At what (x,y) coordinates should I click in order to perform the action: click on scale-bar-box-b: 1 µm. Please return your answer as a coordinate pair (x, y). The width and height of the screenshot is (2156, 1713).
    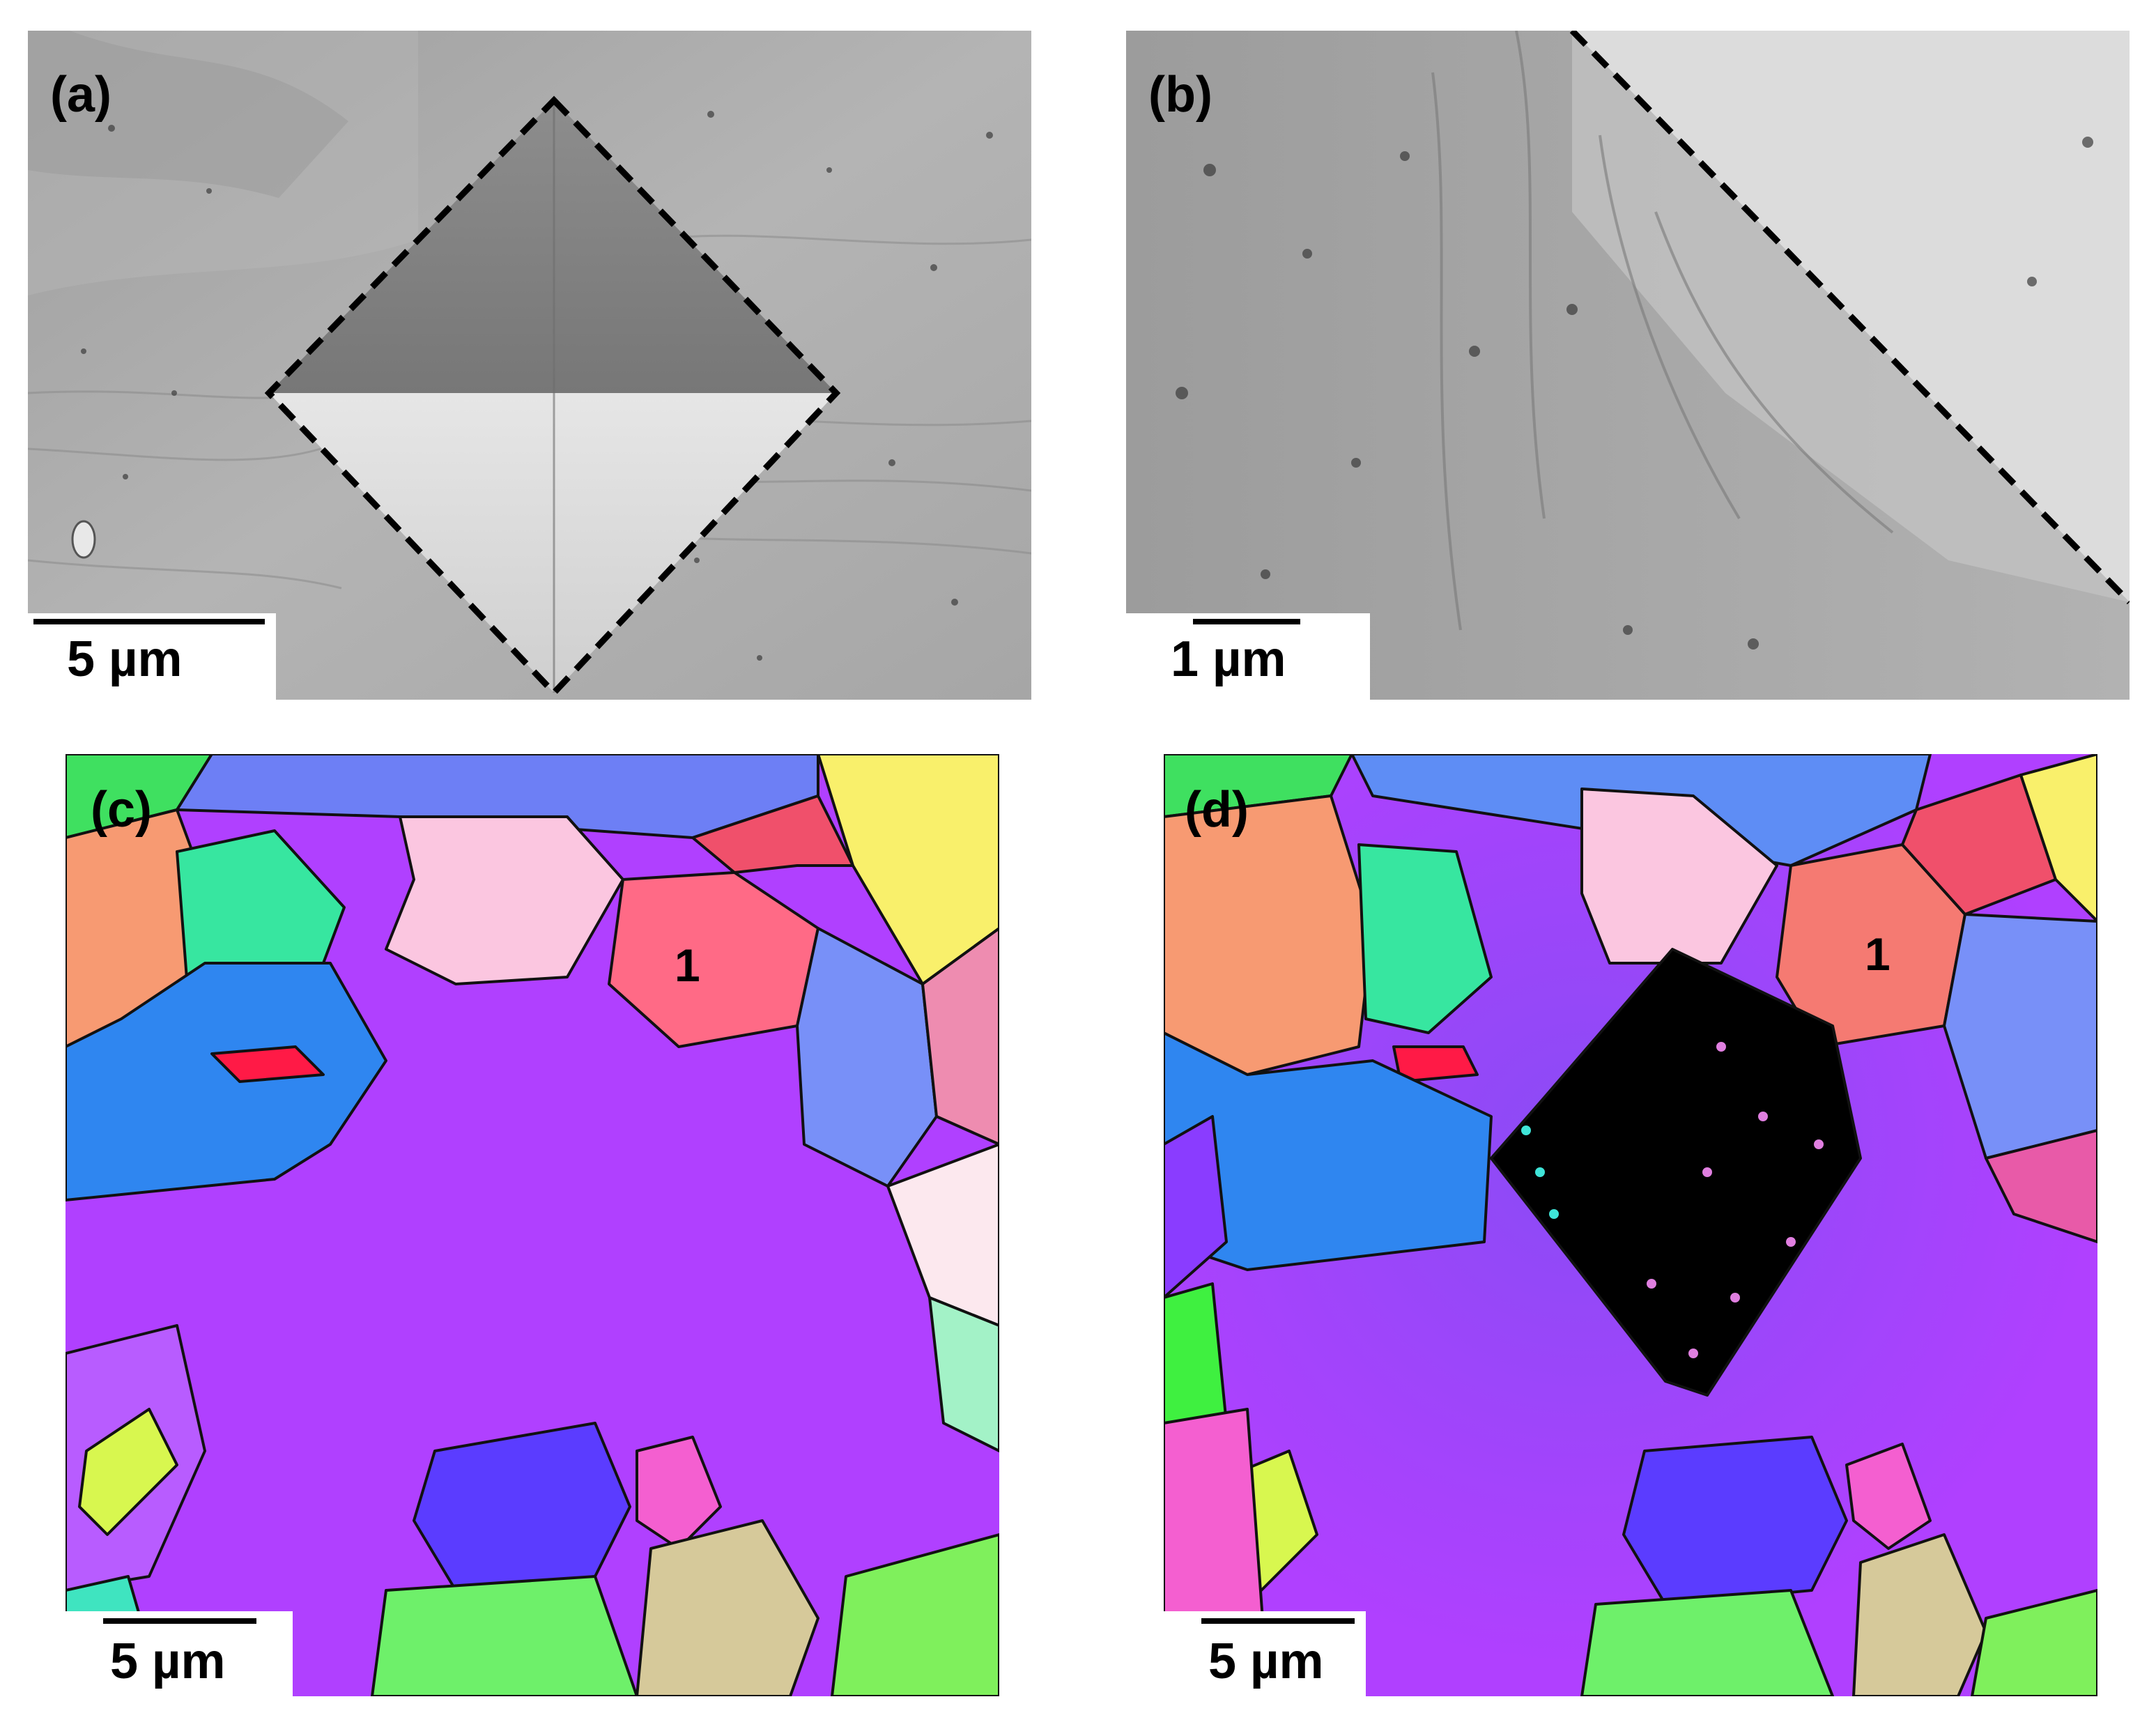
    Looking at the image, I should click on (1248, 656).